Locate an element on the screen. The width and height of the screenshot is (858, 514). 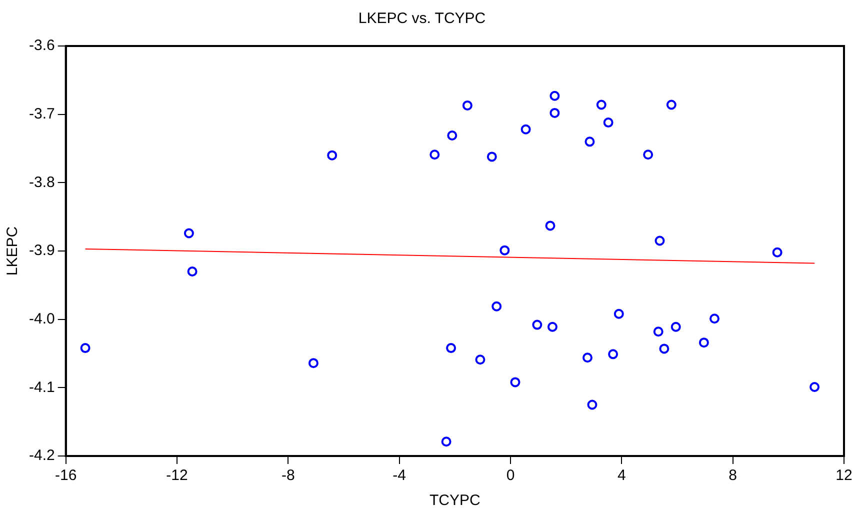
y-axis-title: LKEPC is located at coordinates (13, 251).